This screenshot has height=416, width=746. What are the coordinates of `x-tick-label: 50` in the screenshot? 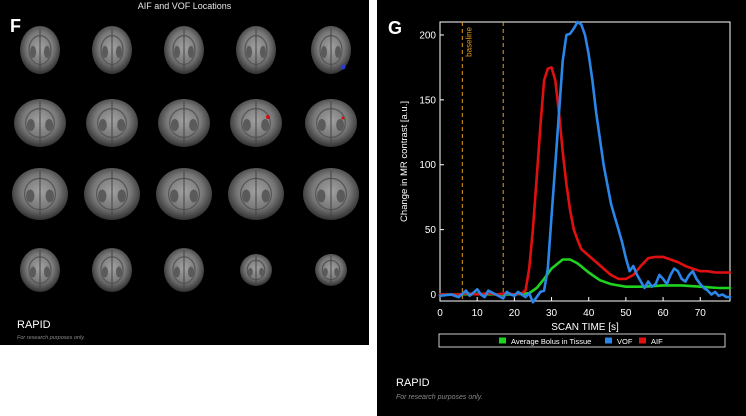 It's located at (626, 313).